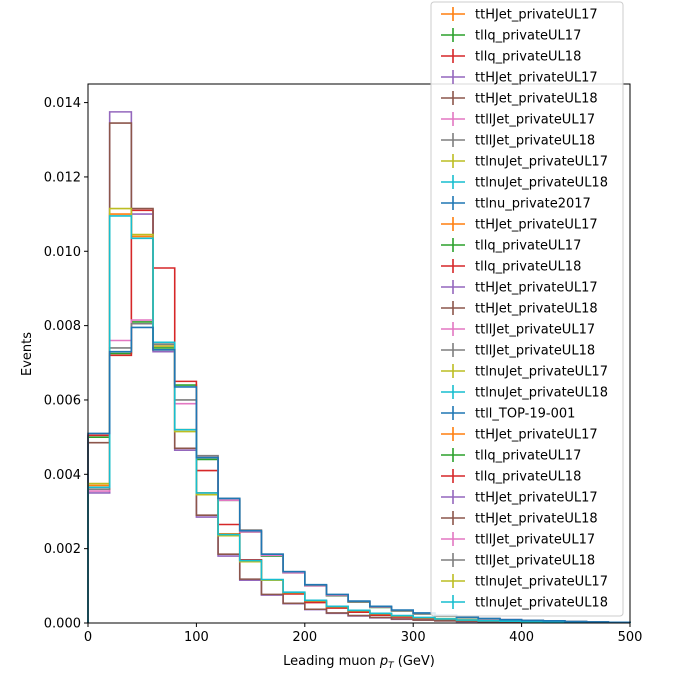  I want to click on y-tick-label: 0.010, so click(62, 252).